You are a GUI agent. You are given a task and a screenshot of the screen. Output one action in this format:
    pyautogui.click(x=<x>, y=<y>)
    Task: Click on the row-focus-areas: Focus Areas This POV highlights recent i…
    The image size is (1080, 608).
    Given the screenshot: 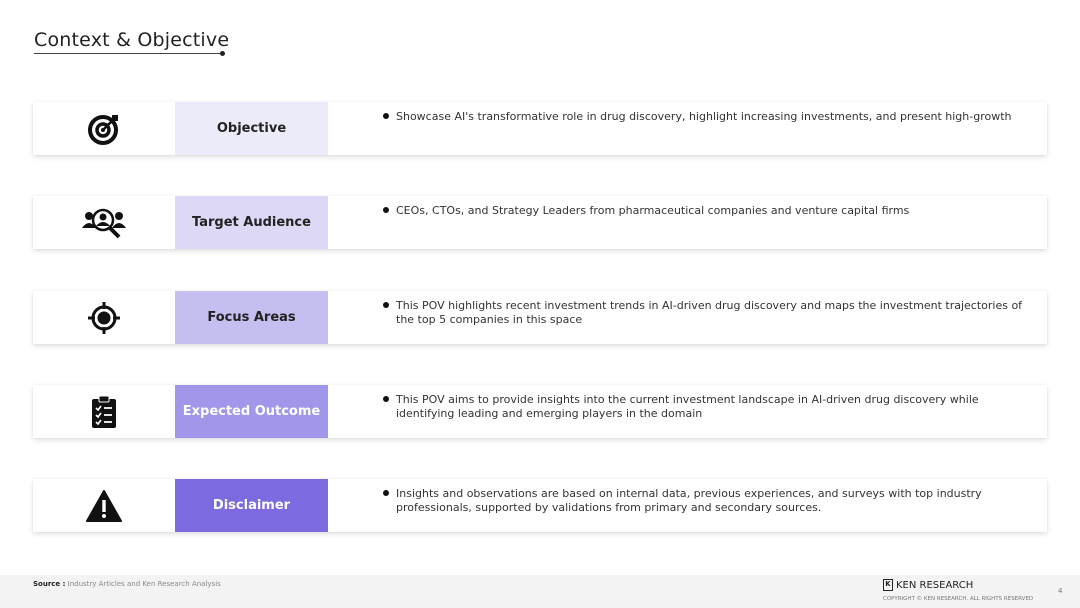 What is the action you would take?
    pyautogui.click(x=540, y=317)
    